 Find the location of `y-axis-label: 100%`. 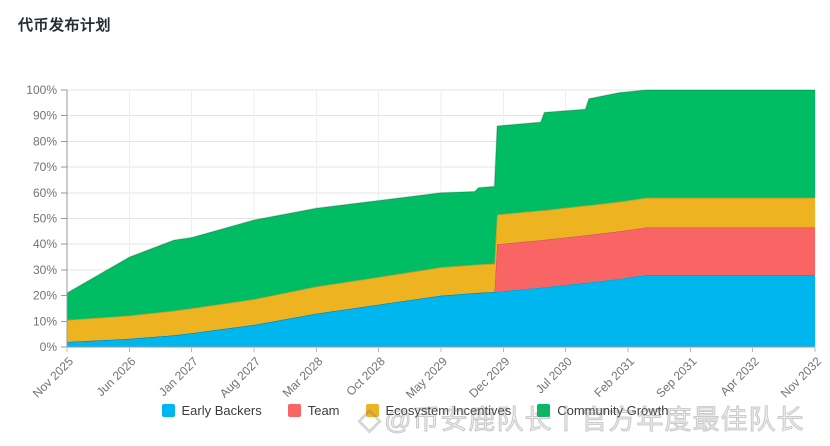

y-axis-label: 100% is located at coordinates (41, 90).